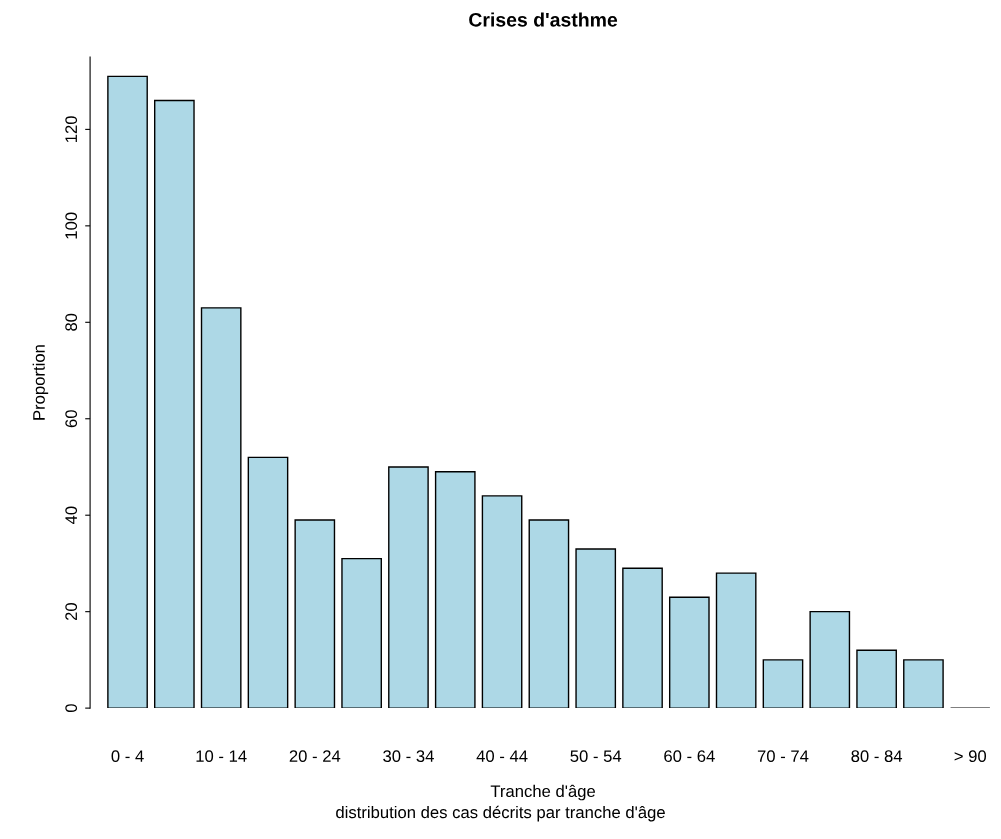 Image resolution: width=1001 pixels, height=839 pixels. What do you see at coordinates (783, 756) in the screenshot?
I see `x-tick-label: 70 - 74` at bounding box center [783, 756].